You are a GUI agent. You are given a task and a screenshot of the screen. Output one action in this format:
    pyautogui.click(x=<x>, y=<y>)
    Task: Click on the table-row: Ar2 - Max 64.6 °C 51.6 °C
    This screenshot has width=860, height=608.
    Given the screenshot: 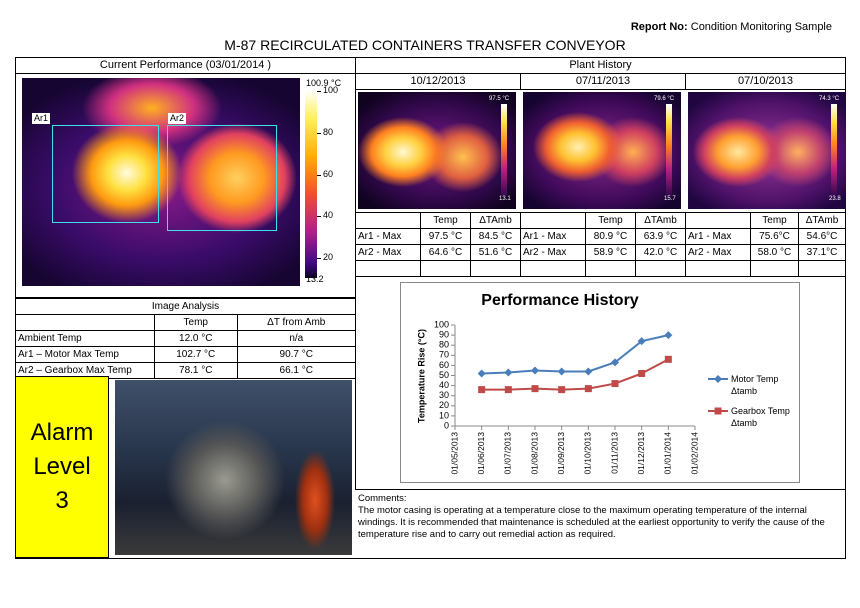 What is the action you would take?
    pyautogui.click(x=438, y=252)
    